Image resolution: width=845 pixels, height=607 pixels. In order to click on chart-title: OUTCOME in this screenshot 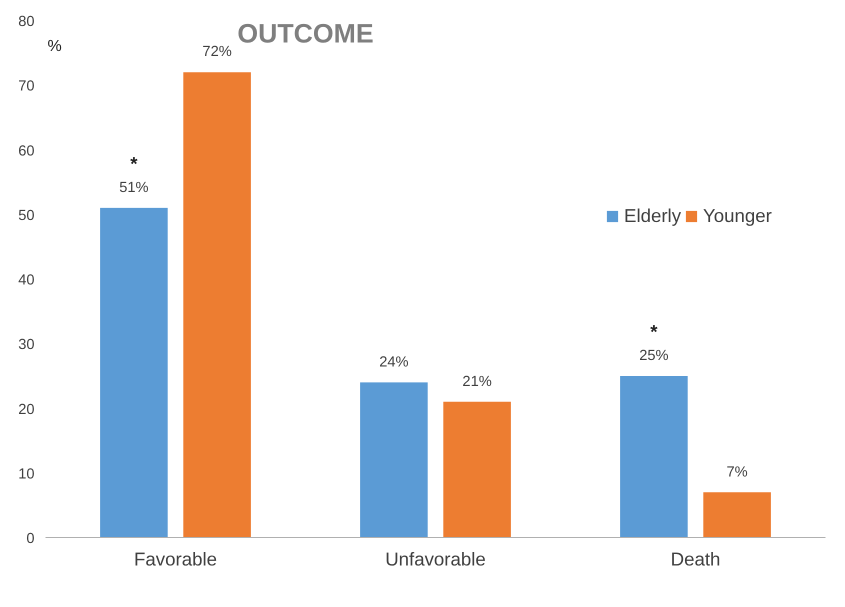, I will do `click(305, 33)`.